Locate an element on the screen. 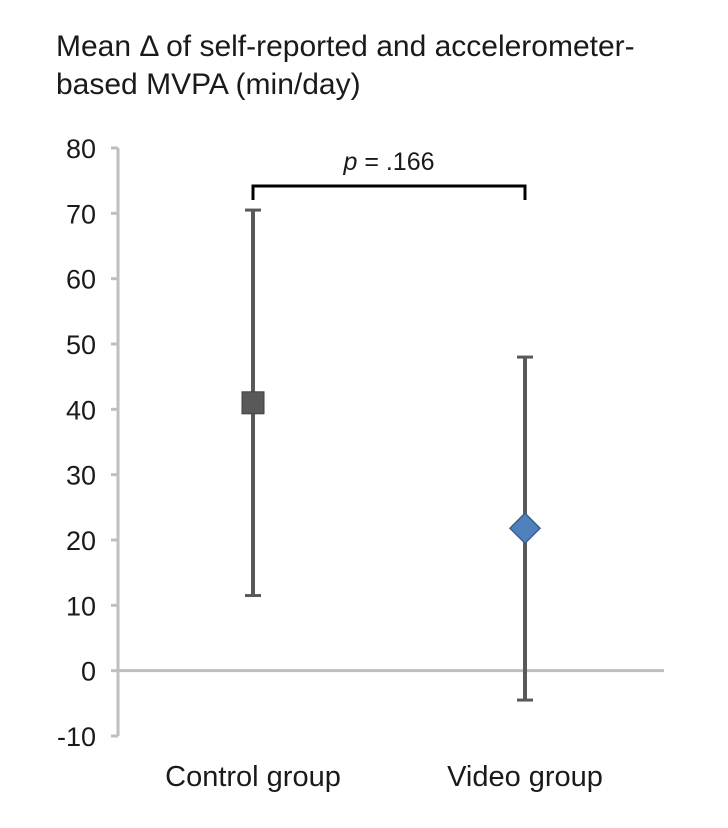 This screenshot has width=728, height=828. p-value-label: p = .166 is located at coordinates (388, 162).